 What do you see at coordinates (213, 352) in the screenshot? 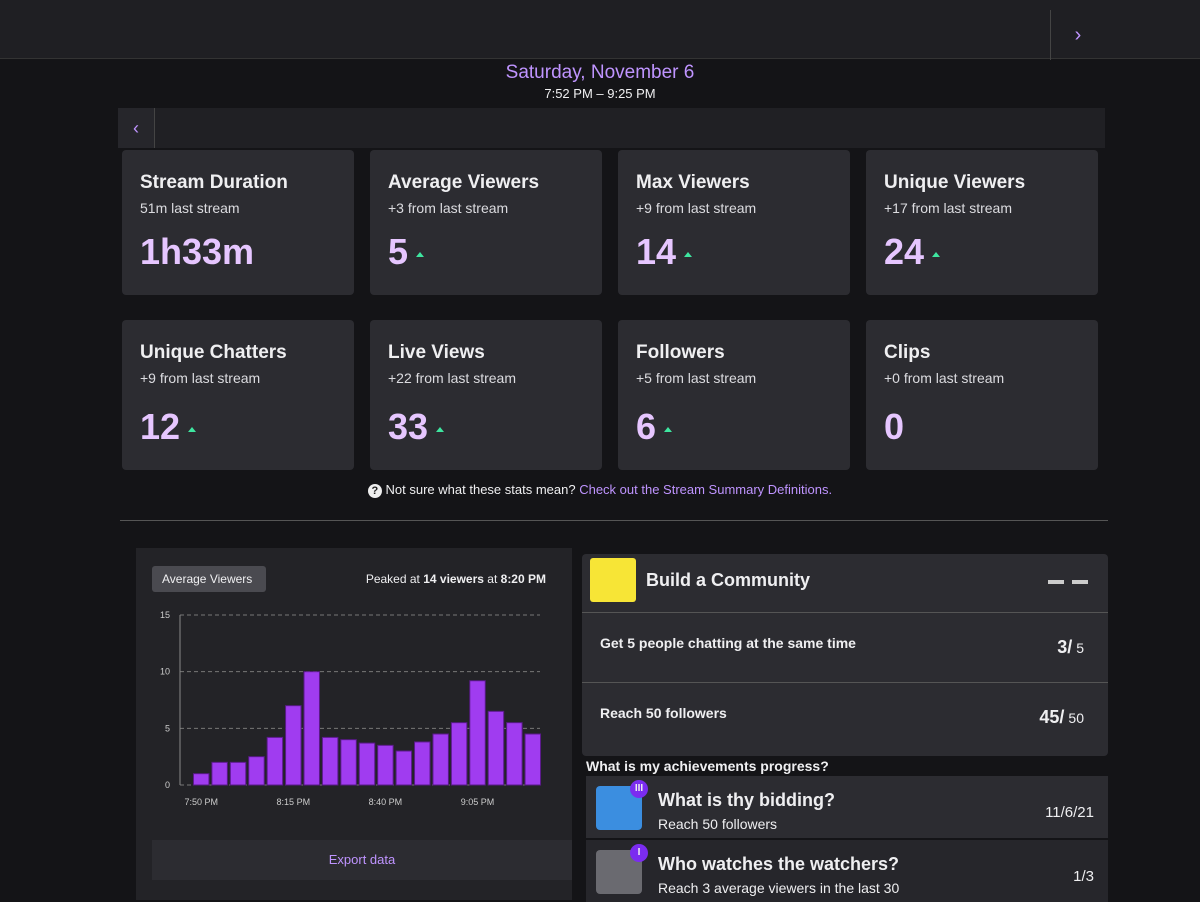
I see `stat-title: Unique Chatters` at bounding box center [213, 352].